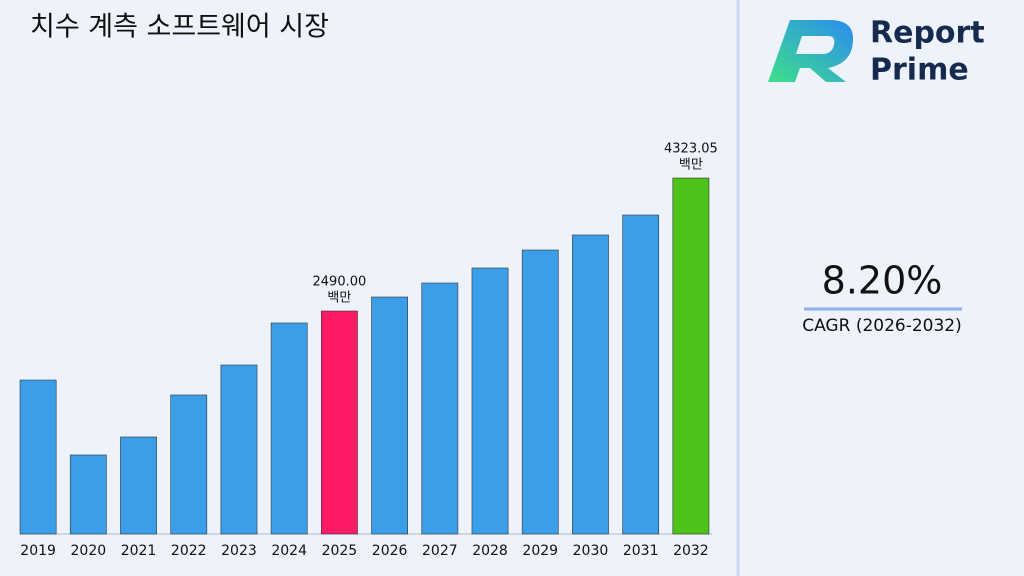  I want to click on x-tick-label: 2028, so click(490, 551).